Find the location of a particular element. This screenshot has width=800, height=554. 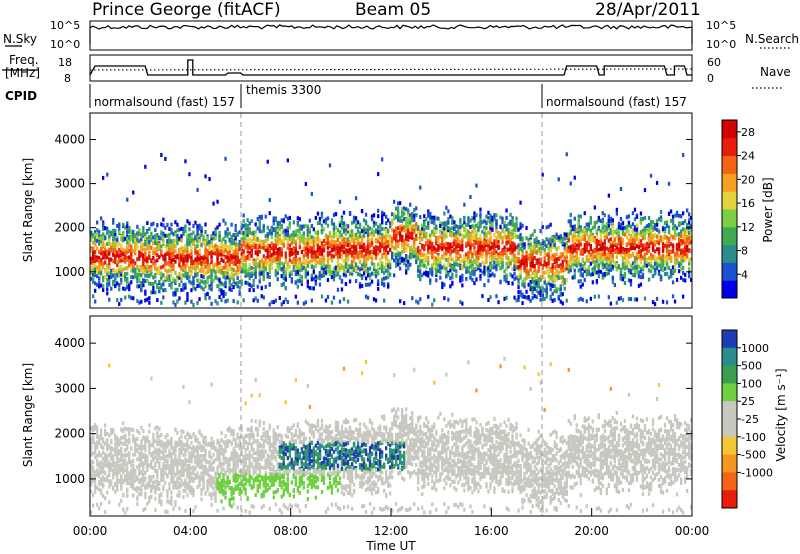

nsky-tick-top: 10^5 is located at coordinates (65, 25).